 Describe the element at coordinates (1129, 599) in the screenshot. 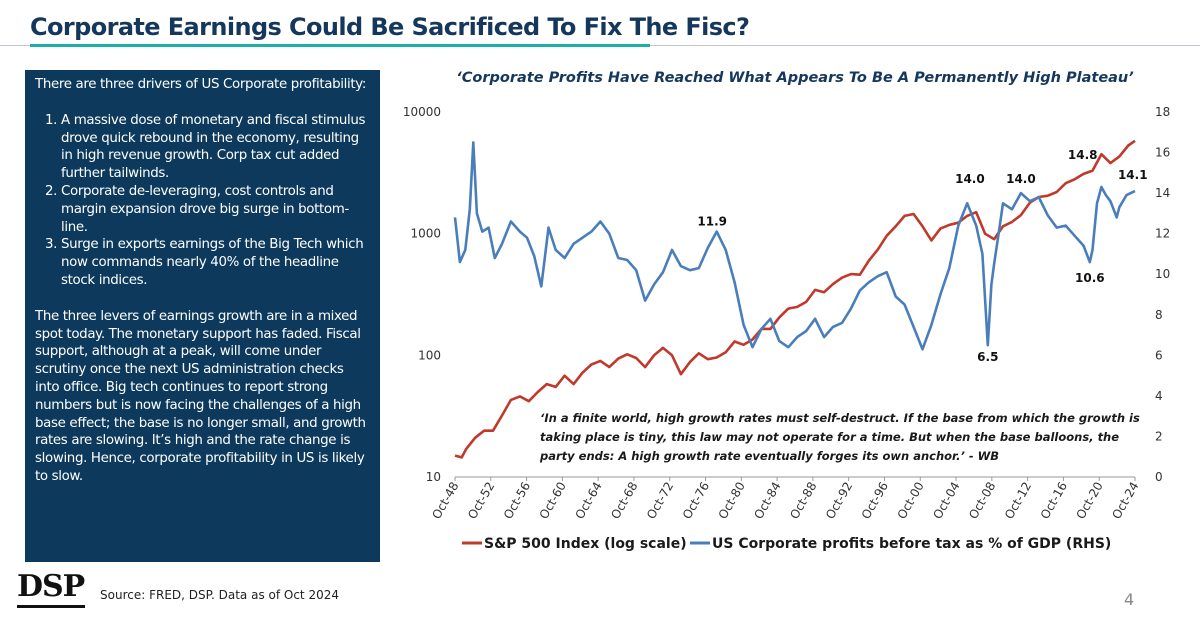

I see `page-number: 4` at that location.